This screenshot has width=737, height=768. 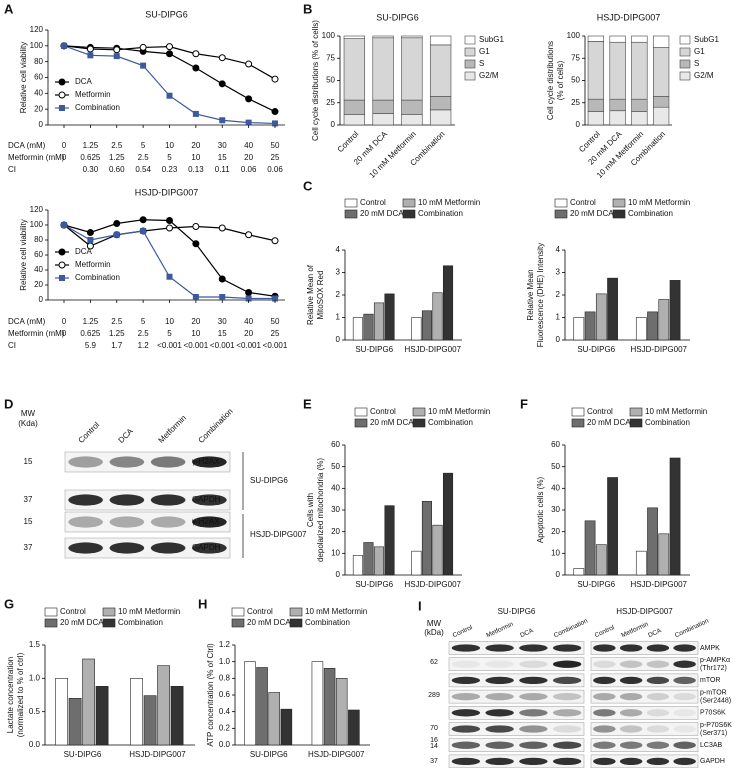 What do you see at coordinates (397, 17) in the screenshot?
I see `chart-title: SU-DIPG6` at bounding box center [397, 17].